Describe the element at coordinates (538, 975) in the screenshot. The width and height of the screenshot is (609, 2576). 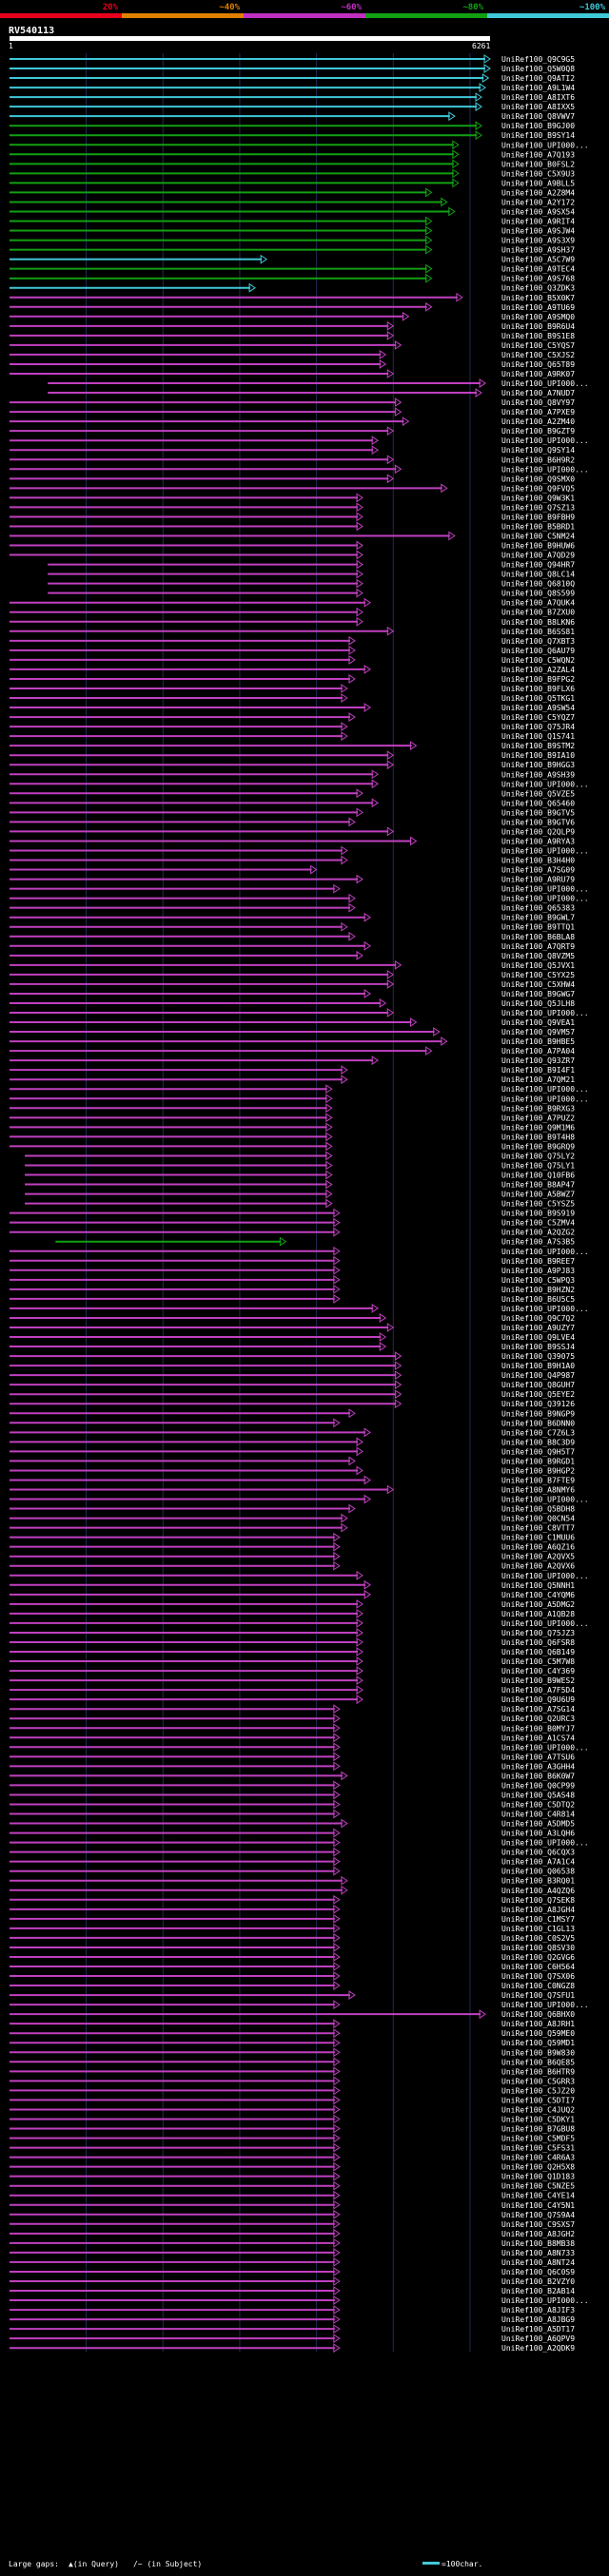
I see `hit-label: UniRef100_C5YX25` at that location.